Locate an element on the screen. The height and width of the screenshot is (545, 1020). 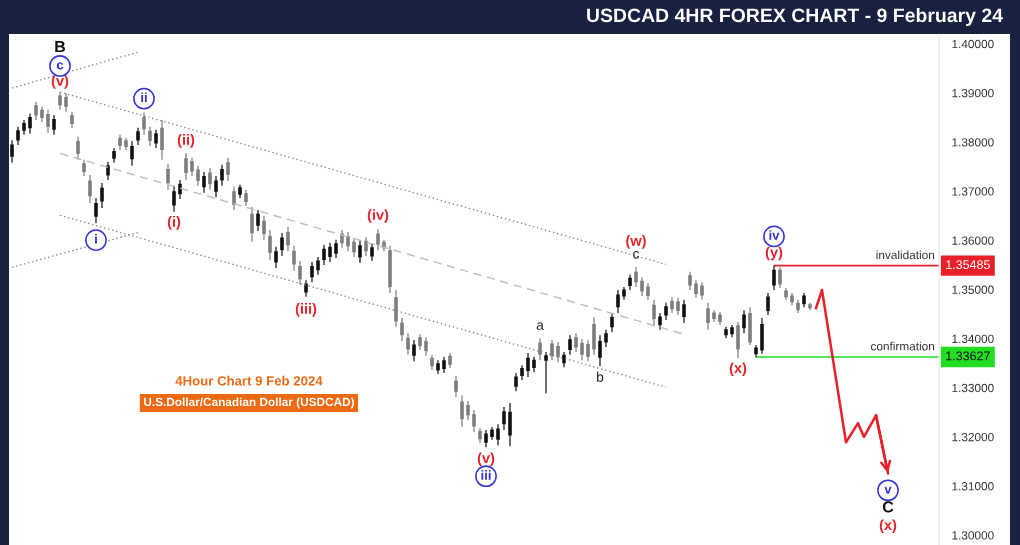
annotation: (y) is located at coordinates (774, 253).